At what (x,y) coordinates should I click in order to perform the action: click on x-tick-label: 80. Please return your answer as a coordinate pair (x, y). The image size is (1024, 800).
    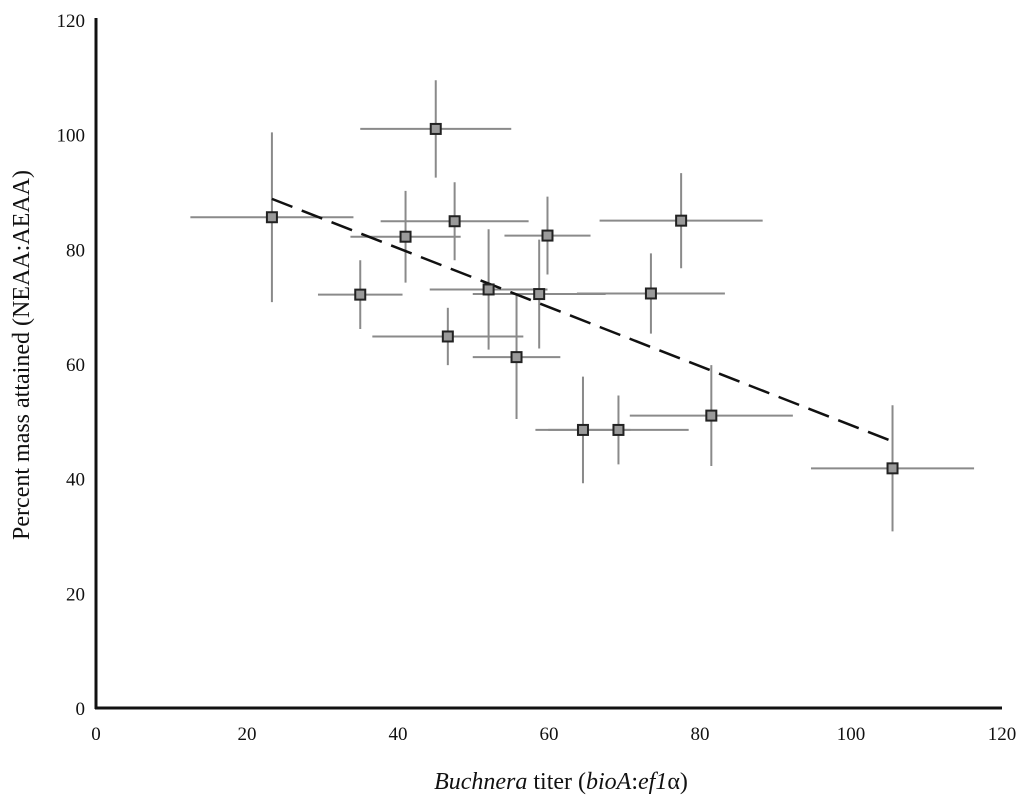
    Looking at the image, I should click on (700, 734).